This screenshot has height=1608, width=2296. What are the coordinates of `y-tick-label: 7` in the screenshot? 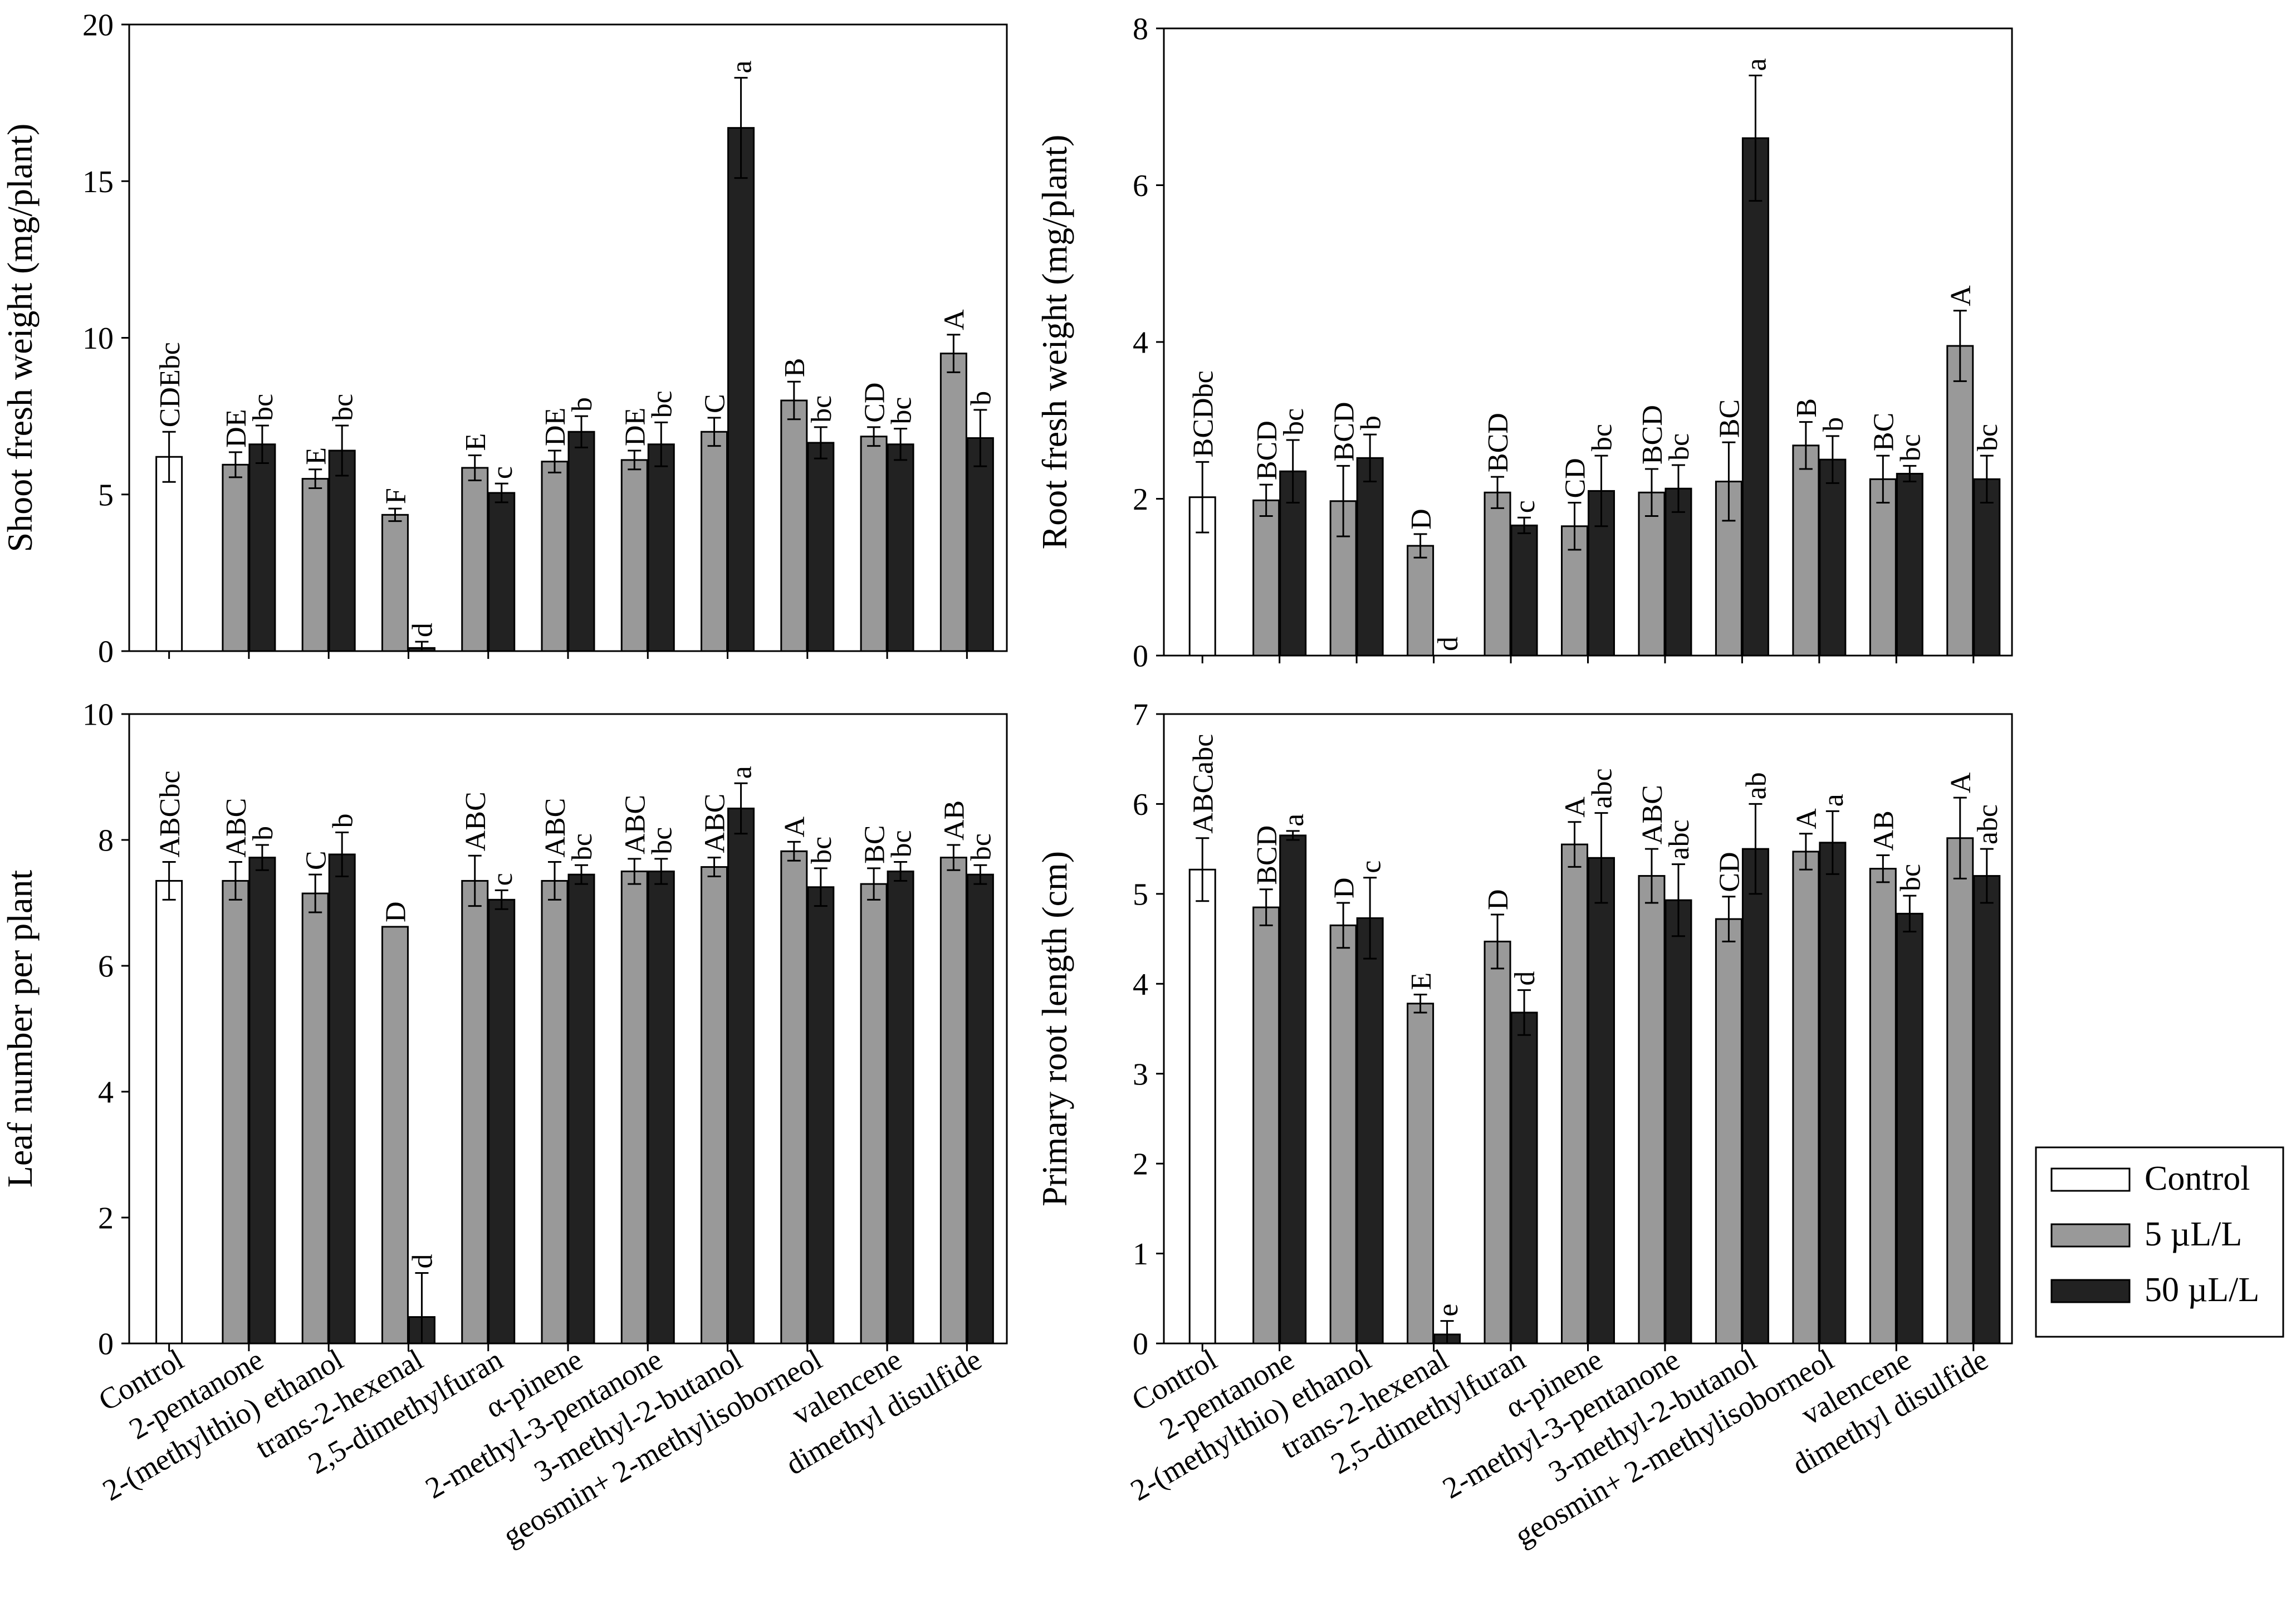 It's located at (1140, 715).